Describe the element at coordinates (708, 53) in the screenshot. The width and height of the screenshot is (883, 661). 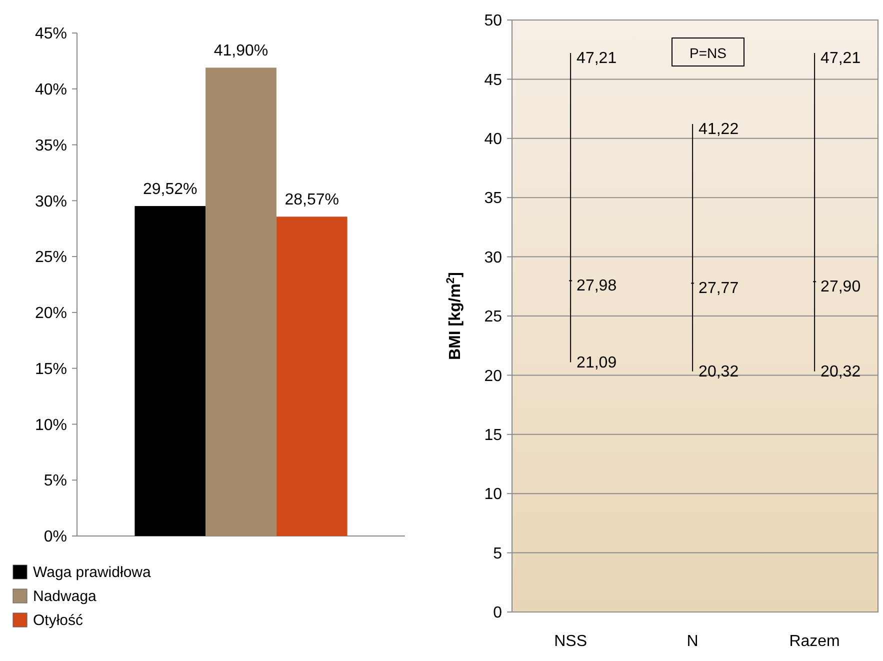
I see `annotation: P=NS` at that location.